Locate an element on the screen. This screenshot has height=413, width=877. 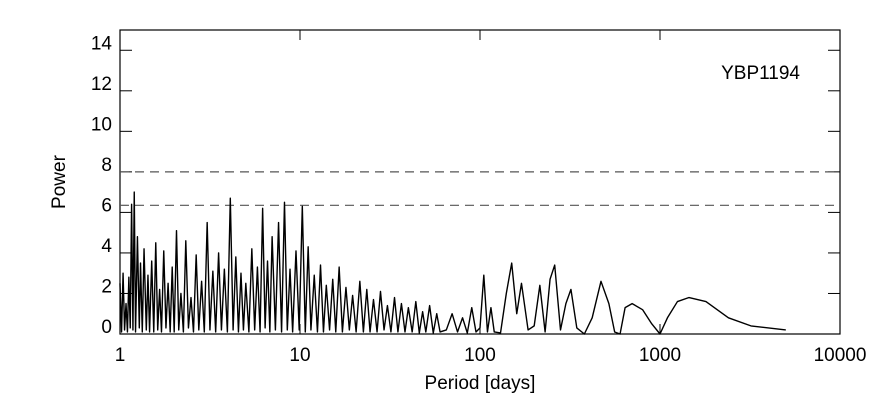
x-axis-label: Period [days] is located at coordinates (480, 383).